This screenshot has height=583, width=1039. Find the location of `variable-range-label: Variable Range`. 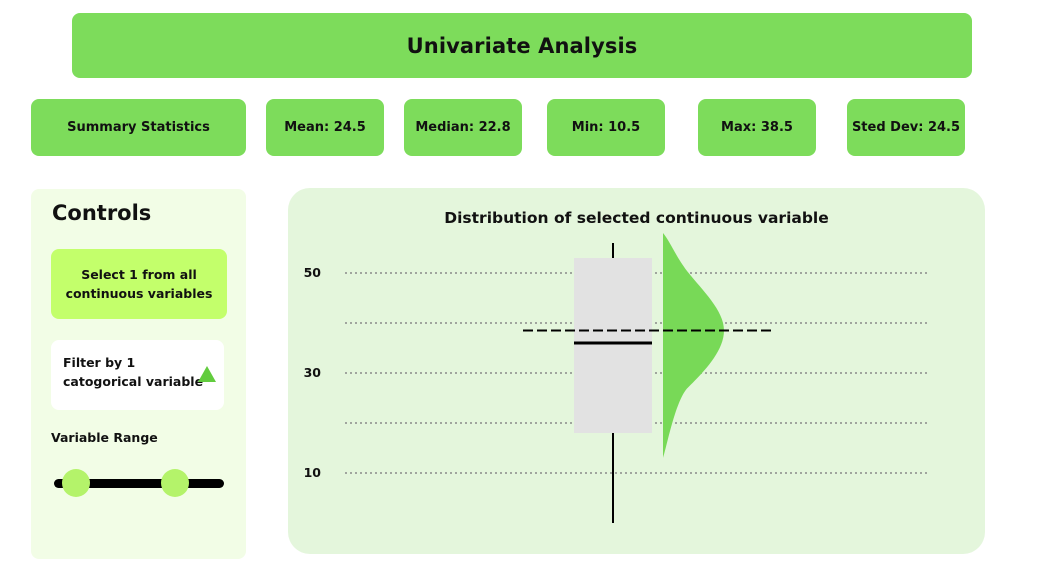

variable-range-label: Variable Range is located at coordinates (104, 437).